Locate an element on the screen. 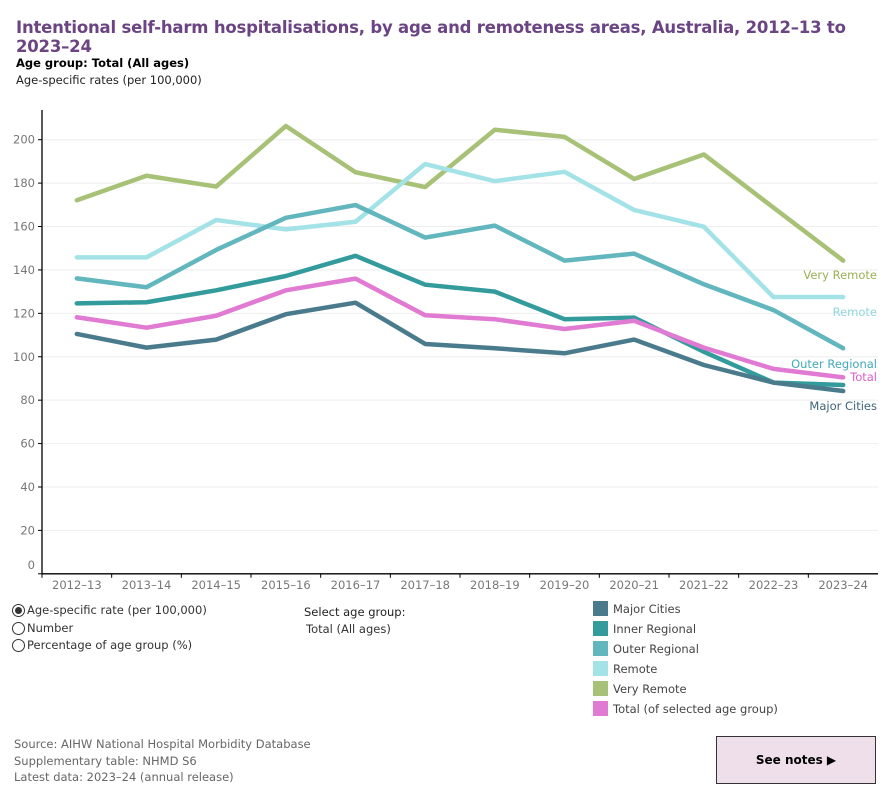 The height and width of the screenshot is (798, 890). age-group-subtitle: Age group: Total (All ages) is located at coordinates (103, 63).